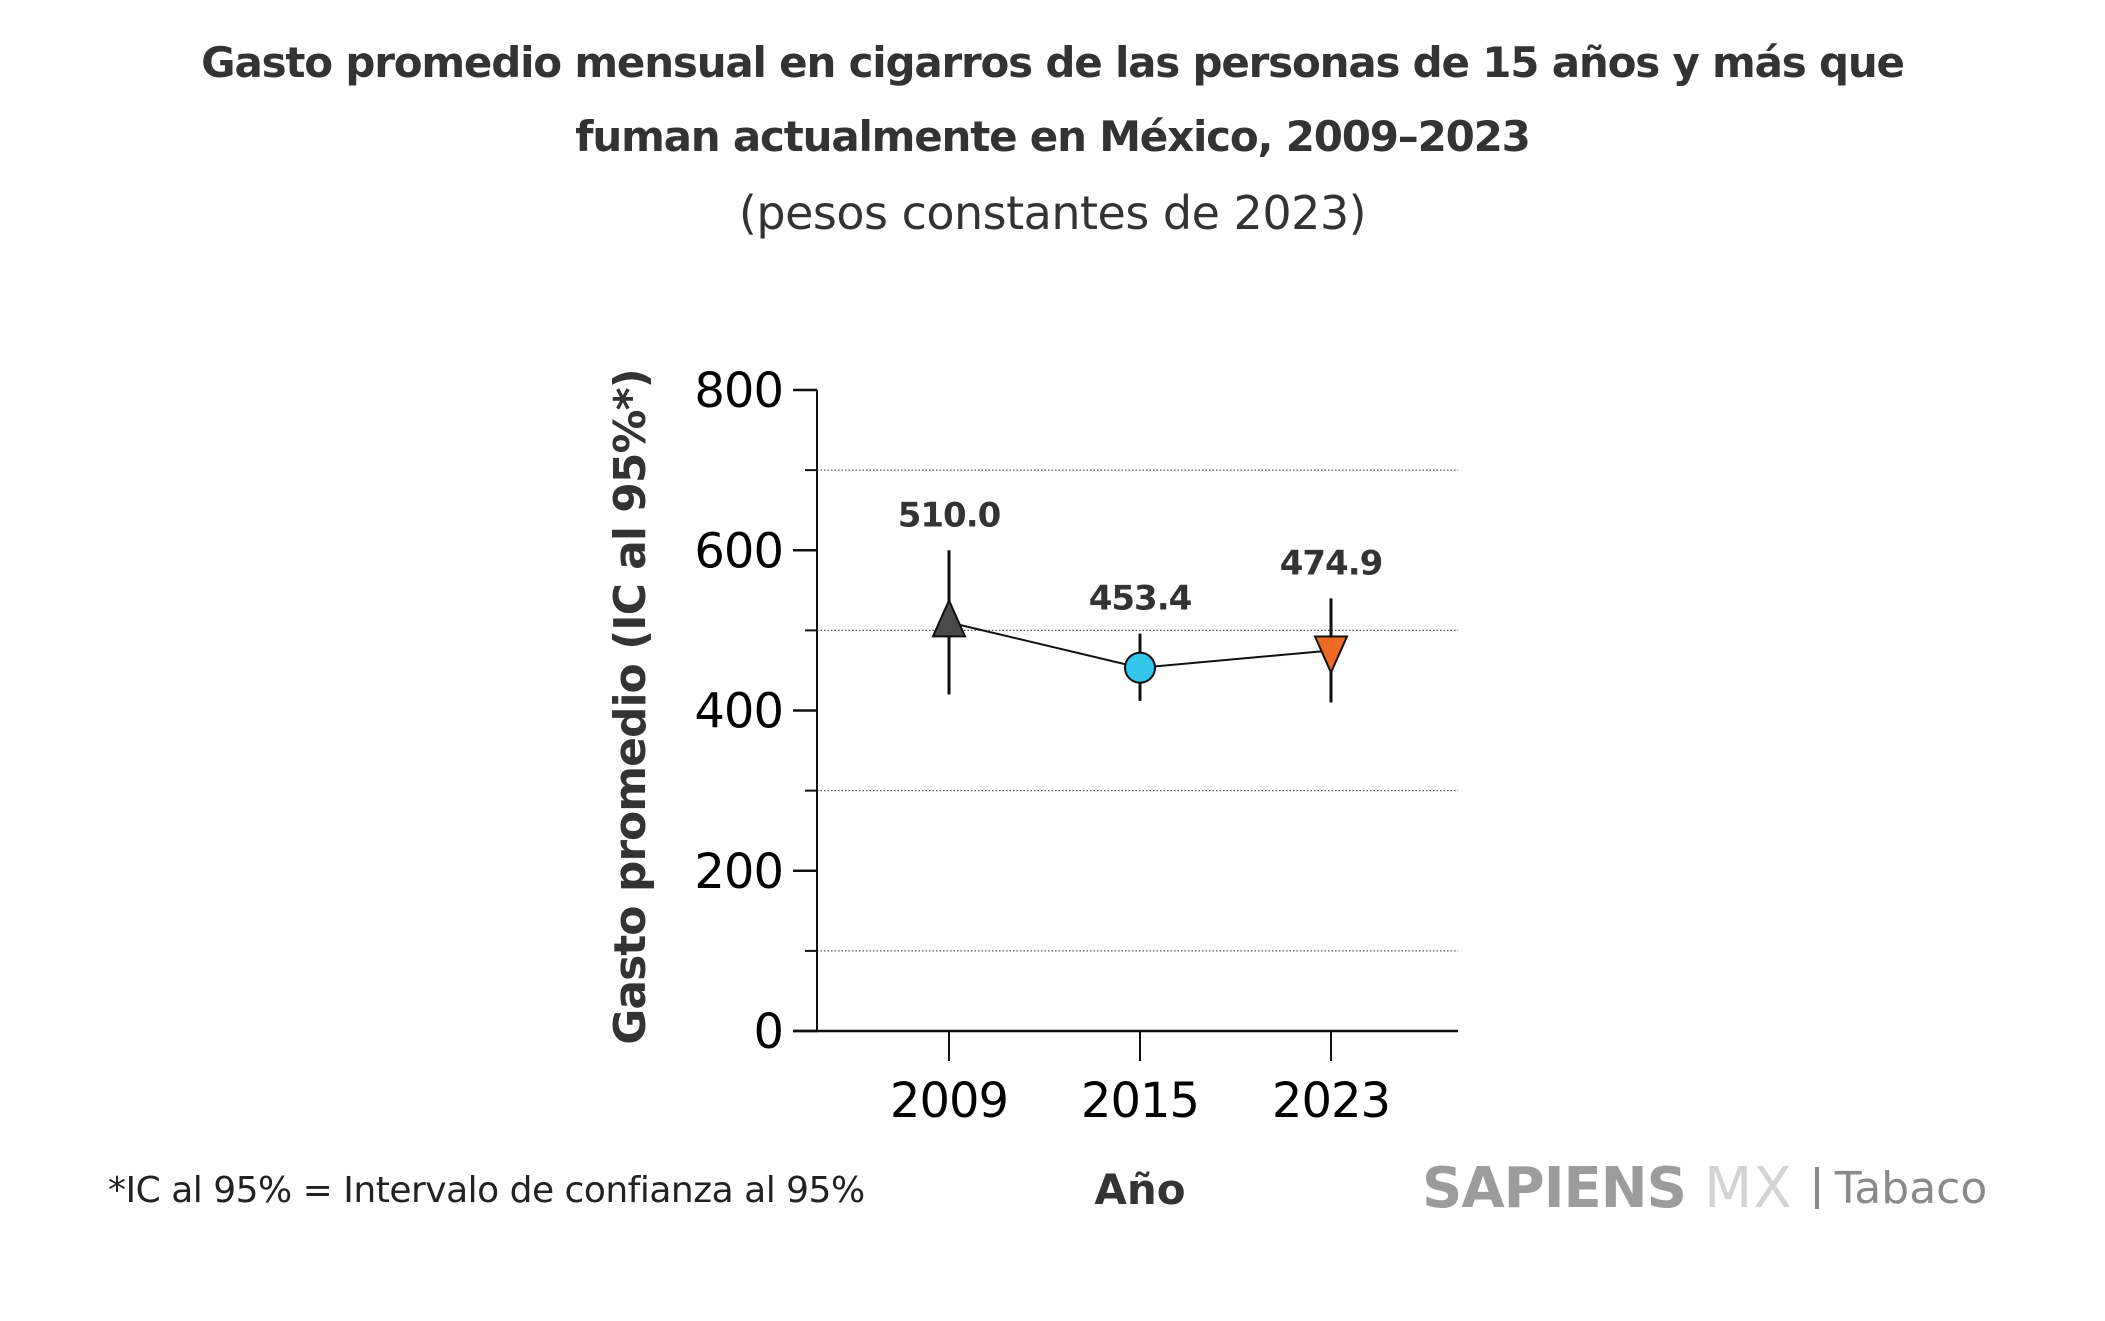  I want to click on y-tick-label: 600, so click(738, 551).